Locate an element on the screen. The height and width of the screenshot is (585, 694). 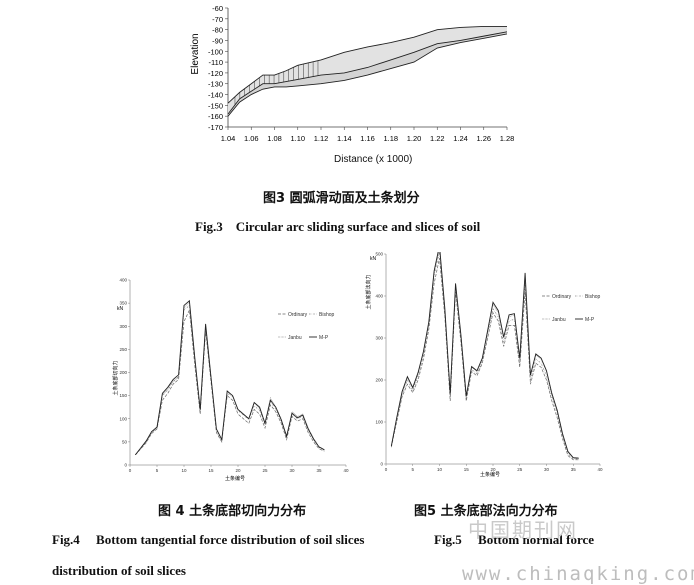
fig3-xtick-label: 1.18 is located at coordinates (390, 138).